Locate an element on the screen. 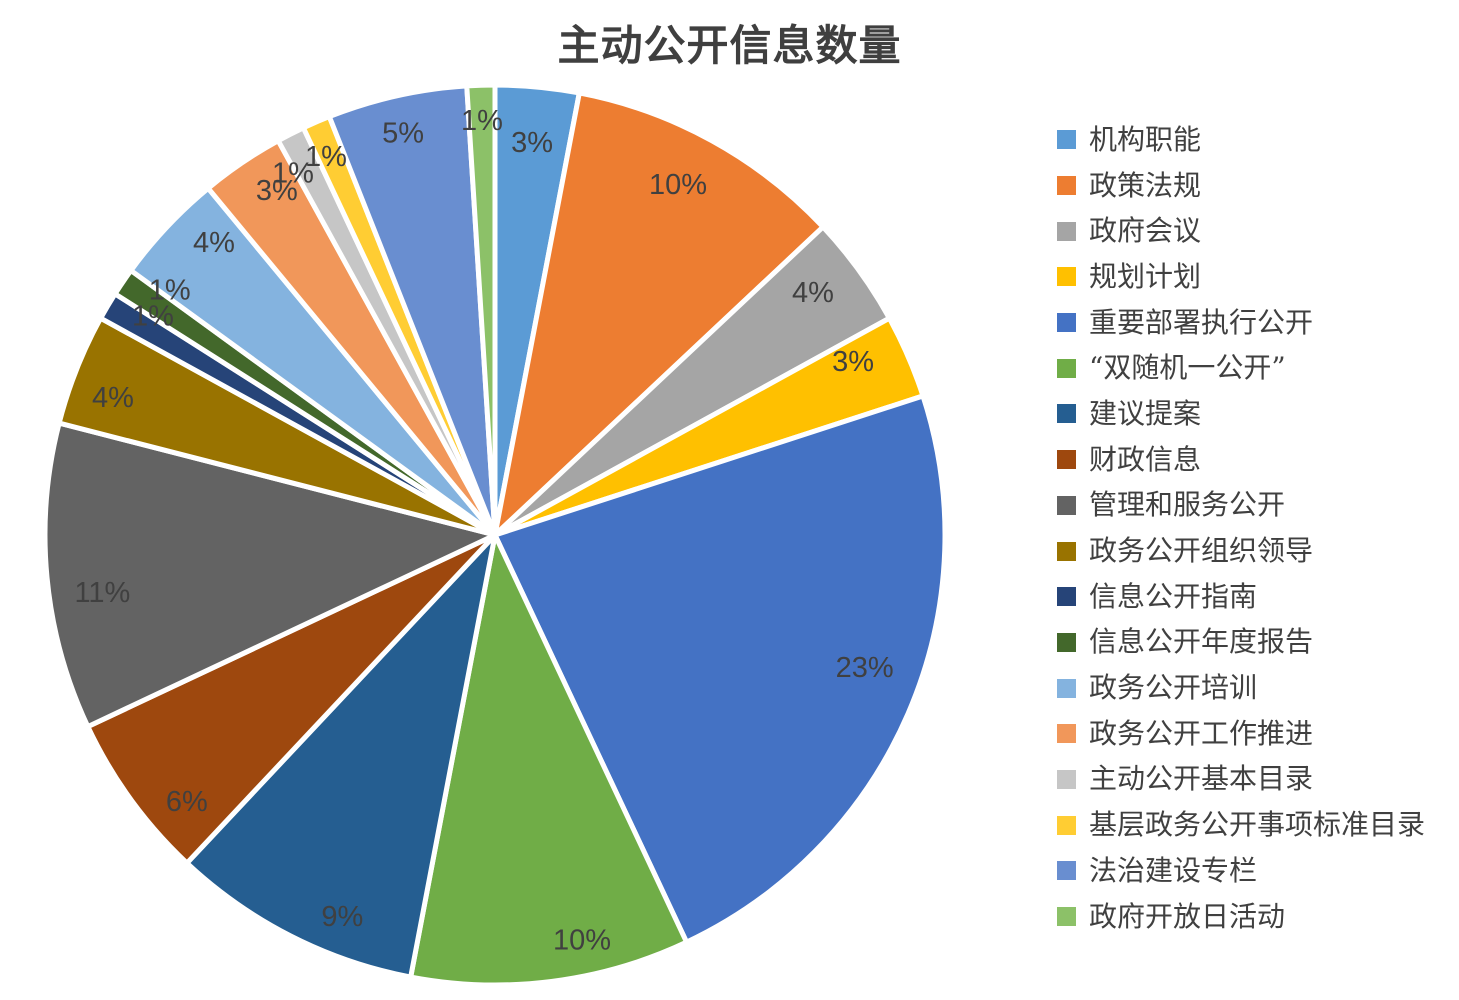 This screenshot has height=1000, width=1459. legend-item: 主动公开基本目录 is located at coordinates (1241, 780).